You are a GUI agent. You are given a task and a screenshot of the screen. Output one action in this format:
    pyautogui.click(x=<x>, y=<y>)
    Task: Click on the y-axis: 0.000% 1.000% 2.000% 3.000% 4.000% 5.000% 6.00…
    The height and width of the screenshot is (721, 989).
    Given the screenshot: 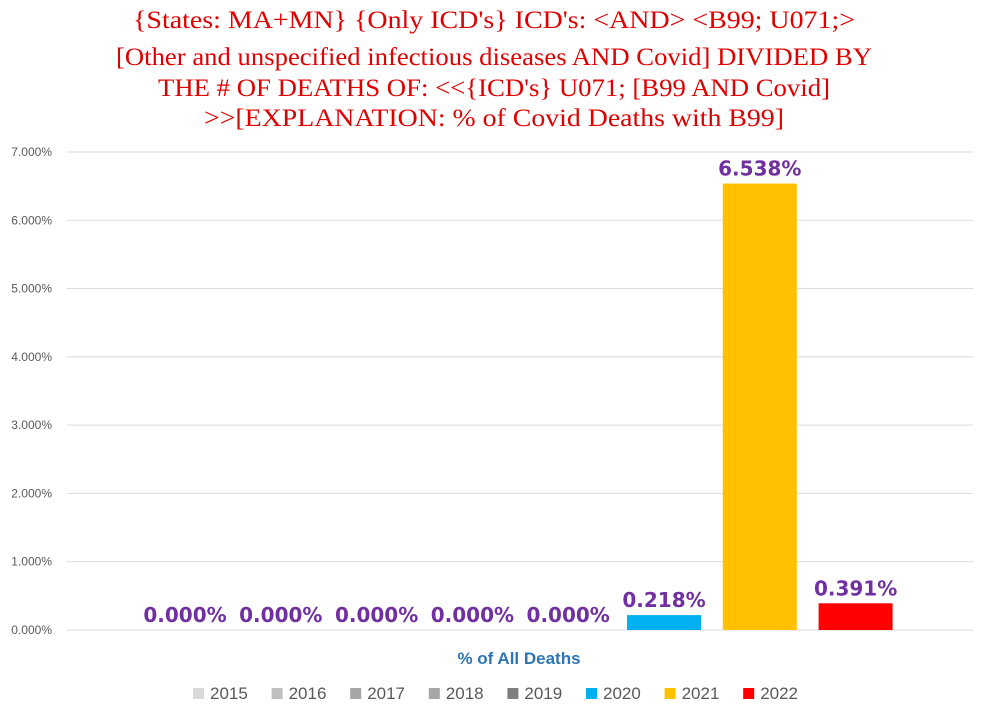 What is the action you would take?
    pyautogui.click(x=31, y=391)
    